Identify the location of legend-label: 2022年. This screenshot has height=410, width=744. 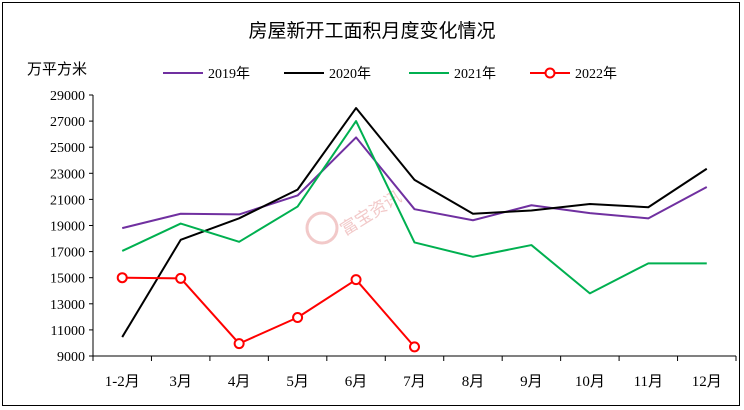
(596, 74).